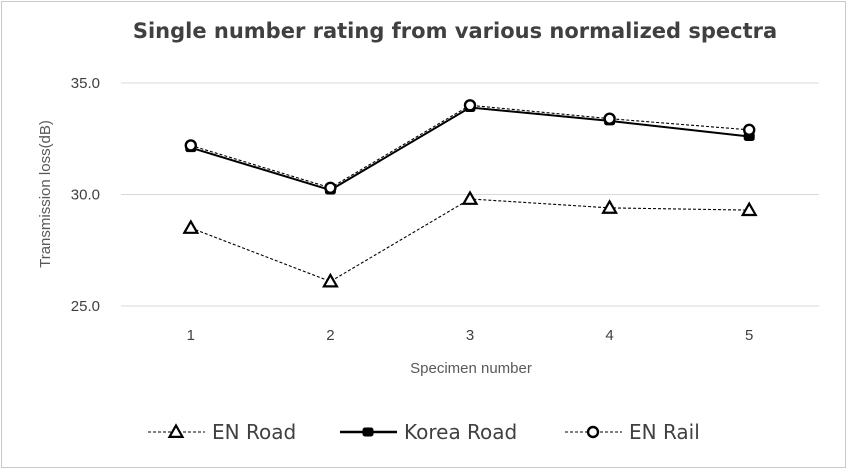 This screenshot has height=469, width=847. What do you see at coordinates (471, 368) in the screenshot?
I see `x-axis-label: Specimen number` at bounding box center [471, 368].